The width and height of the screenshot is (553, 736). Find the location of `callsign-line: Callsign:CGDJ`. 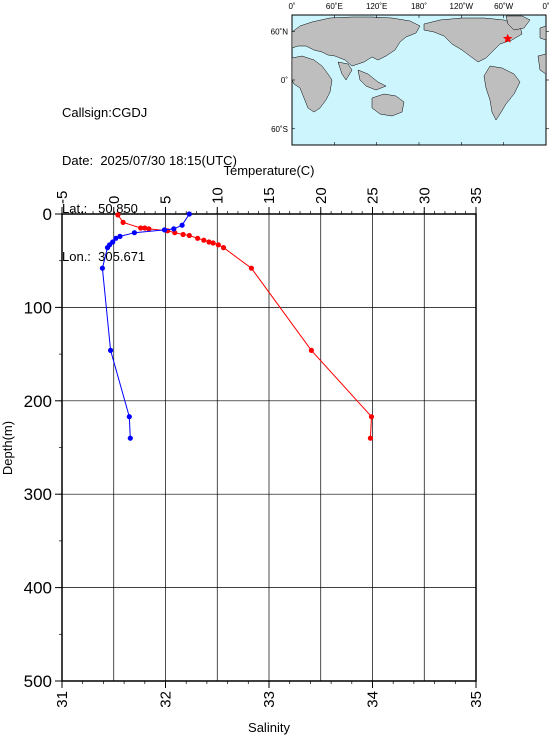

callsign-line: Callsign:CGDJ is located at coordinates (149, 113).